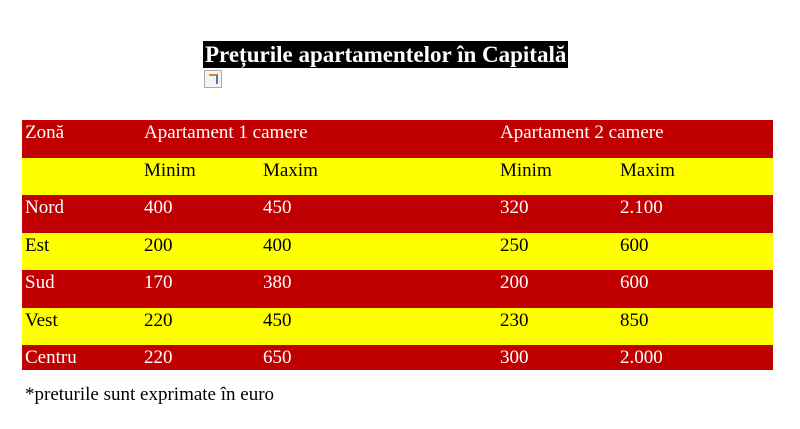  I want to click on header-cell: Apartament 1 camere, so click(226, 132).